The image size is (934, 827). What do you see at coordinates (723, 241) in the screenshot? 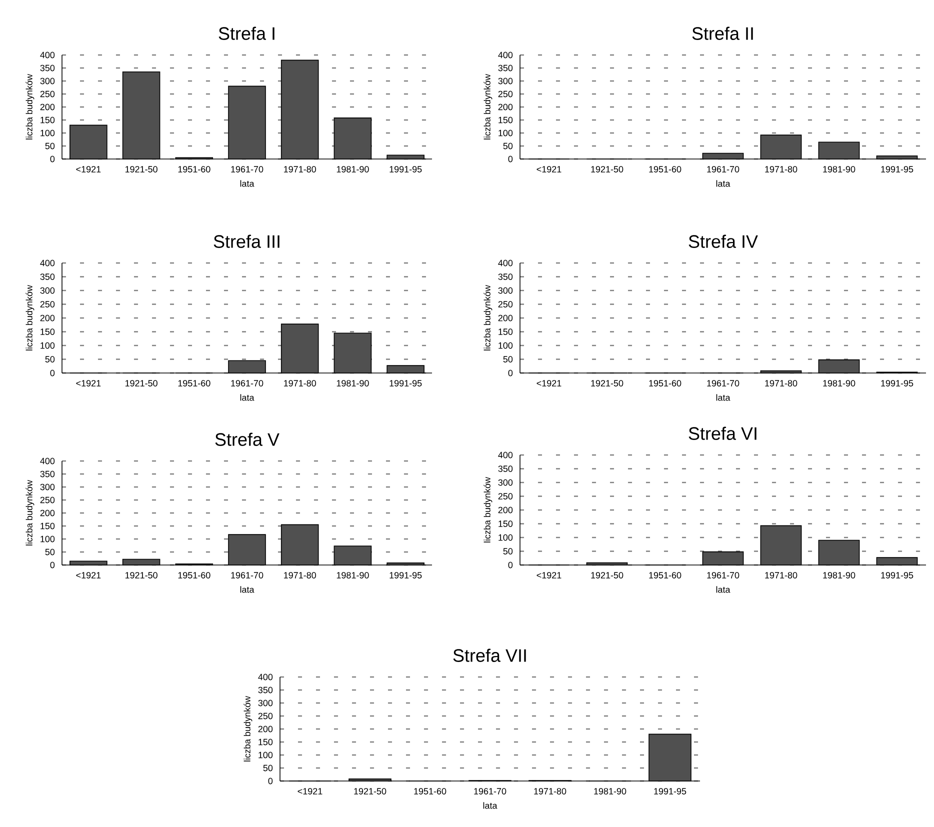
I see `chart-title: Strefa IV` at bounding box center [723, 241].